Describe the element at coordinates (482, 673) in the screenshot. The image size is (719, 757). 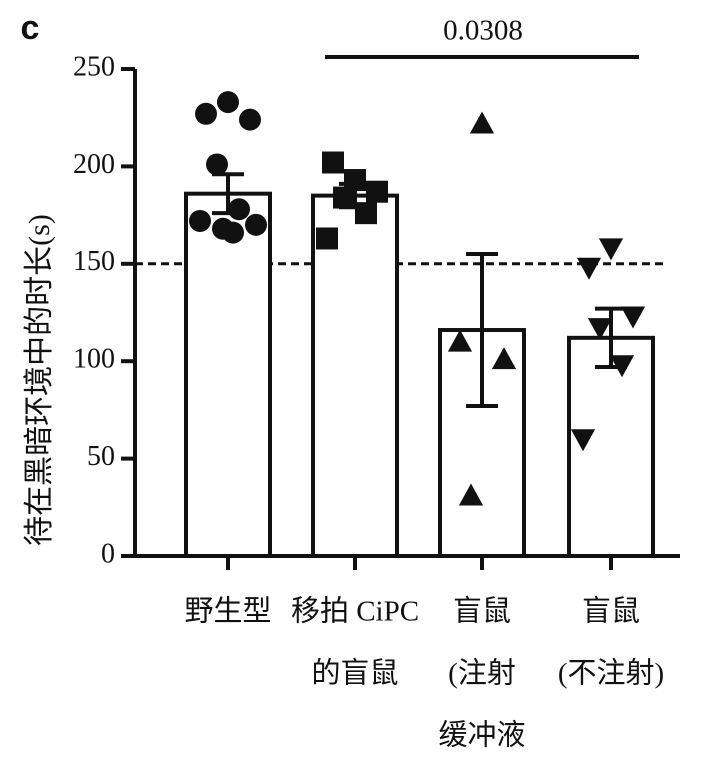
I see `x-tick-label: (注射` at that location.